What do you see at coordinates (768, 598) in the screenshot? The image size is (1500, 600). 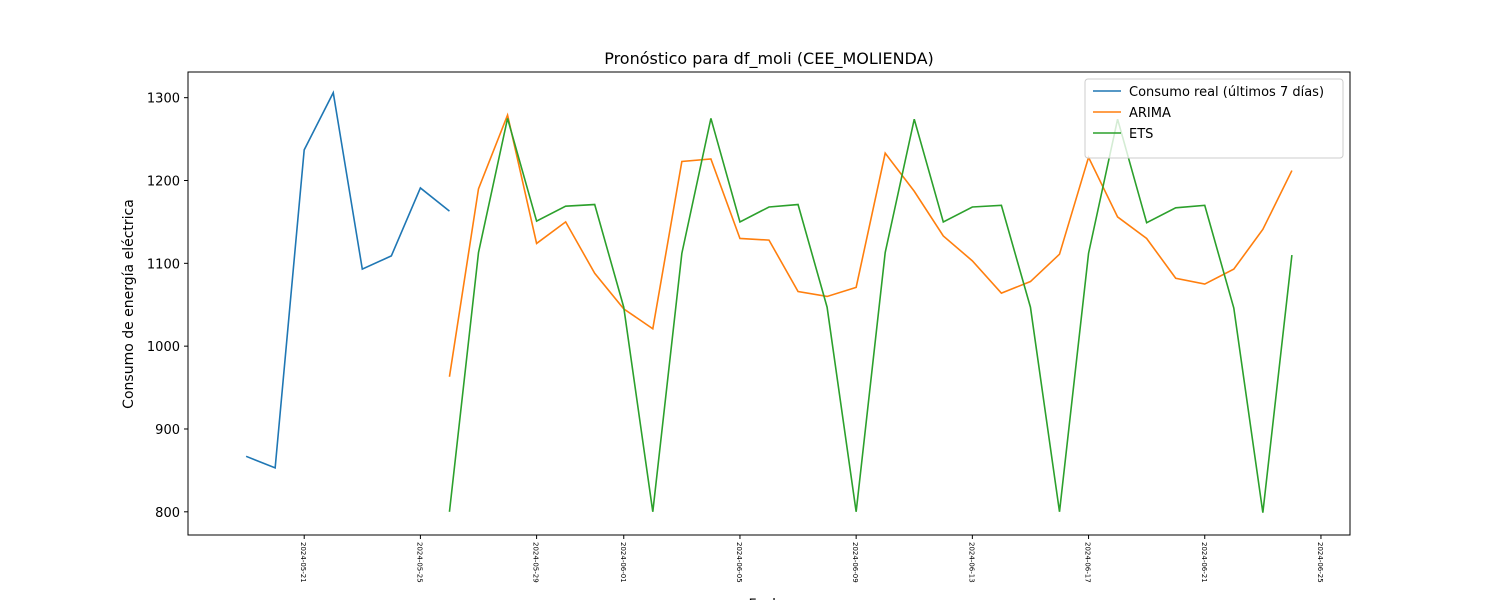 I see `x-axis-label: Fecha` at bounding box center [768, 598].